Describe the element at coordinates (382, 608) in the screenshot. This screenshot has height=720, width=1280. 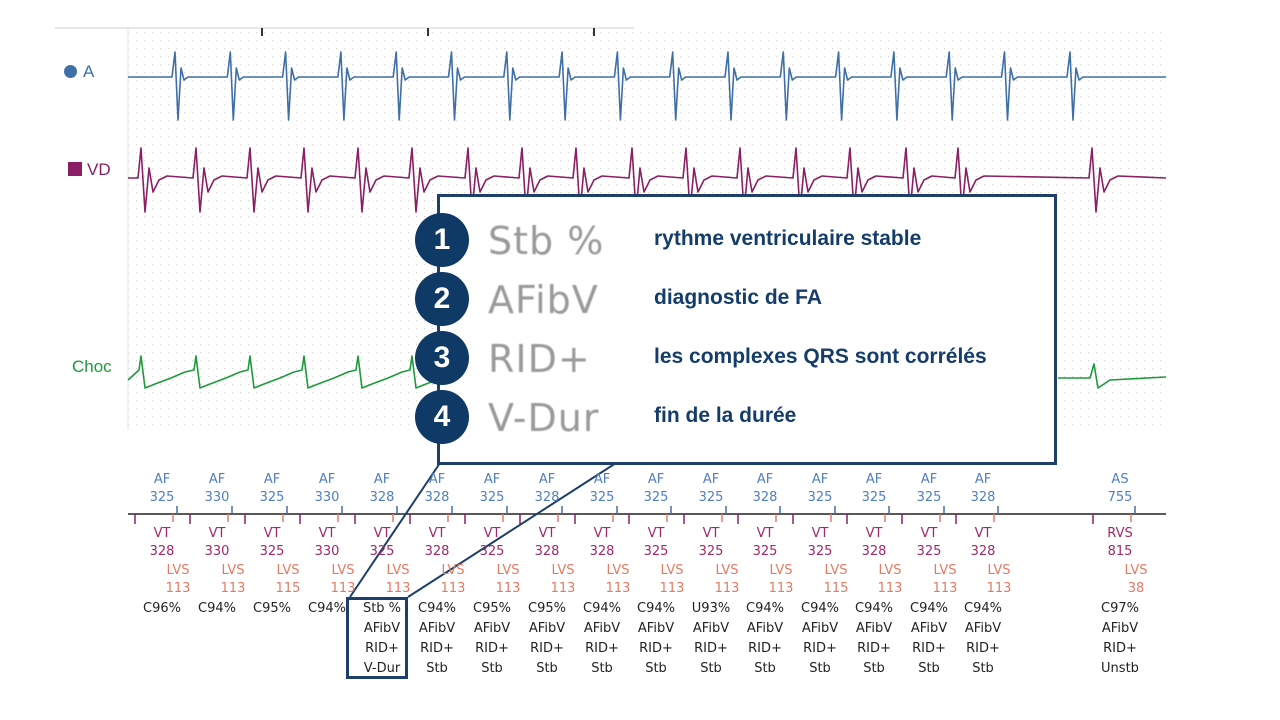
I see `classification-marker-line: Stb %` at that location.